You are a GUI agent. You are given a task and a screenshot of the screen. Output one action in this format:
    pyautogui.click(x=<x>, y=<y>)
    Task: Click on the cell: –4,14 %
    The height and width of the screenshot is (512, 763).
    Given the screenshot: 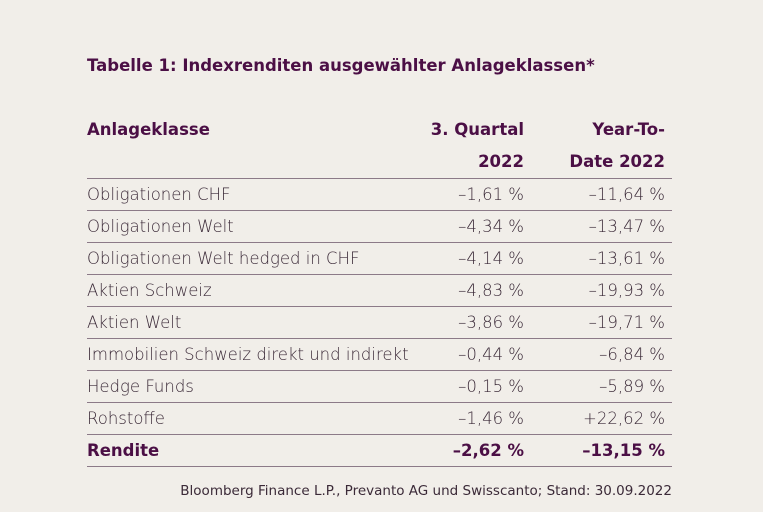 What is the action you would take?
    pyautogui.click(x=477, y=258)
    